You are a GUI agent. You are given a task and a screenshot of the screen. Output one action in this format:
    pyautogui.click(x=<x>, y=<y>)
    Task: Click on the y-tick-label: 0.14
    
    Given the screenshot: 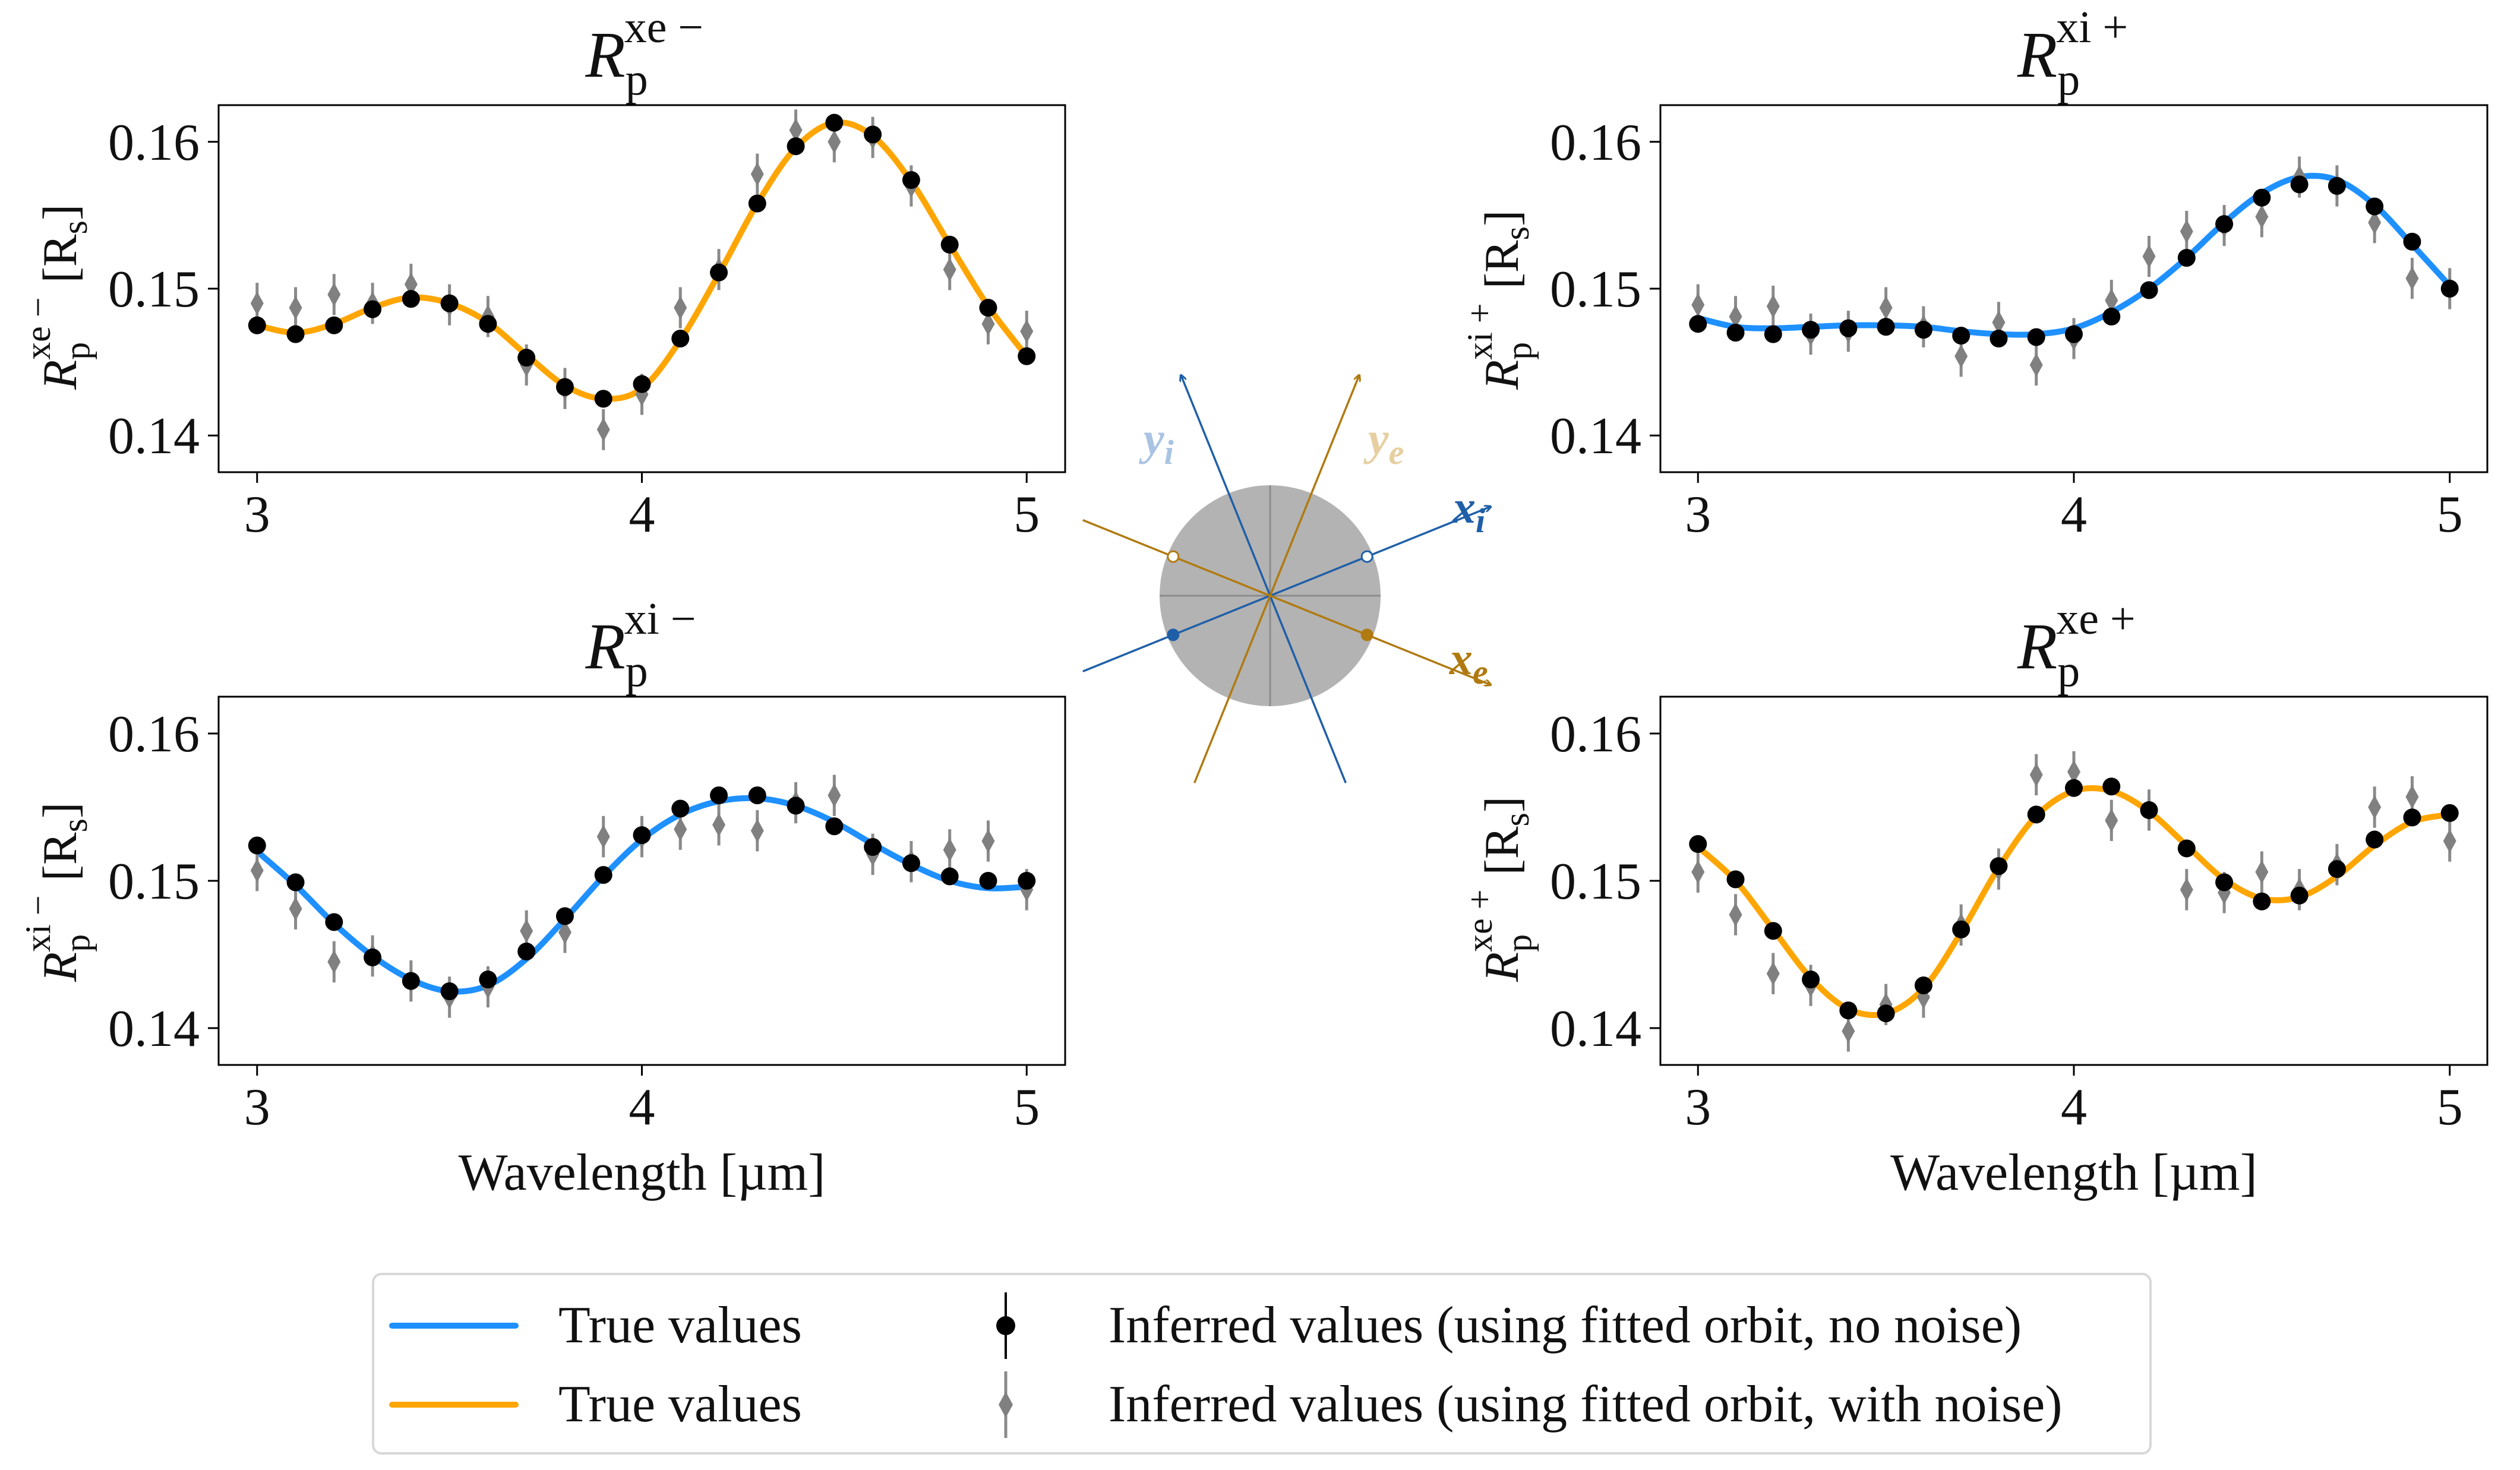 What is the action you would take?
    pyautogui.click(x=154, y=1029)
    